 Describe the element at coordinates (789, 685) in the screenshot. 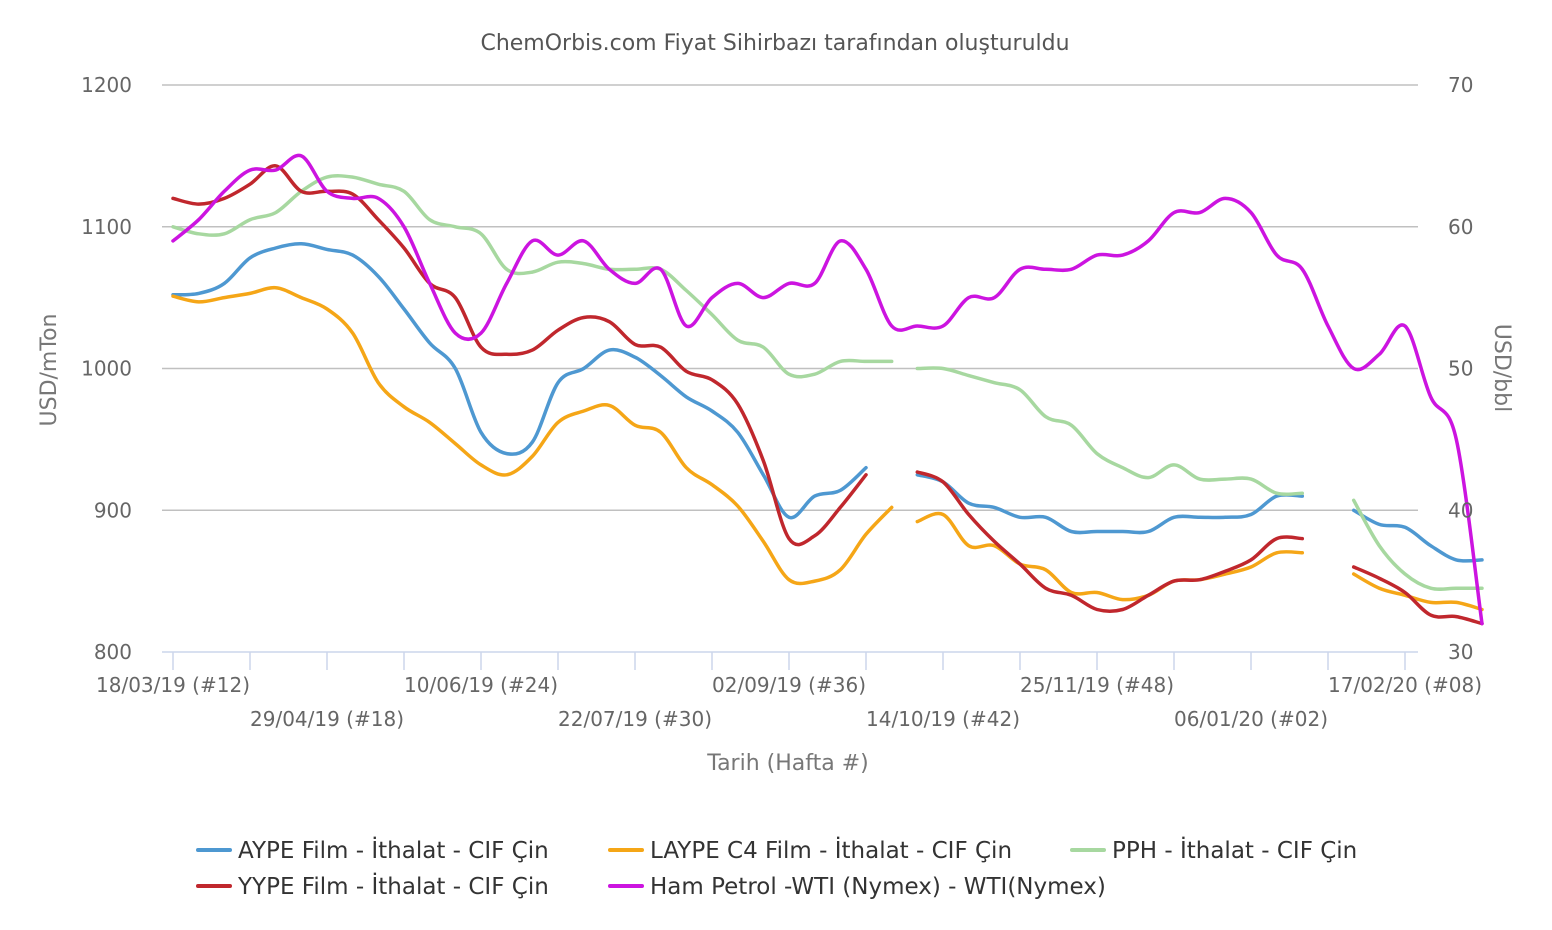

I see `x-tick-label: 02/09/19 (#36)` at that location.